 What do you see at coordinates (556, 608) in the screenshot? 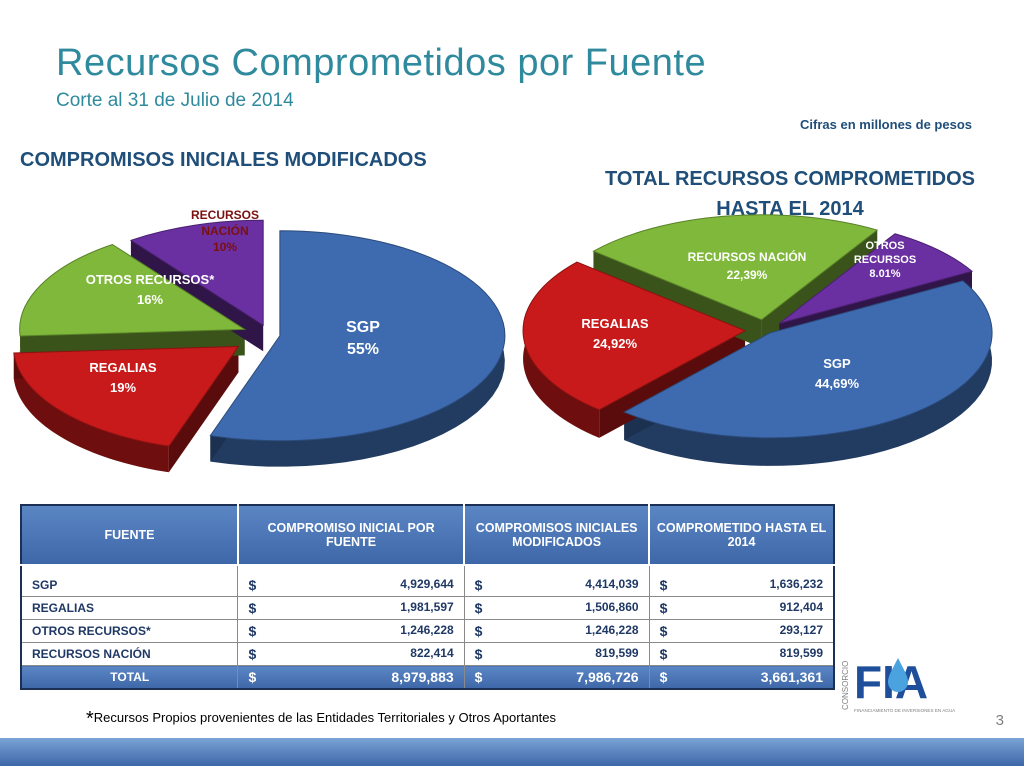
I see `cell-modificados: $1,506,860` at bounding box center [556, 608].